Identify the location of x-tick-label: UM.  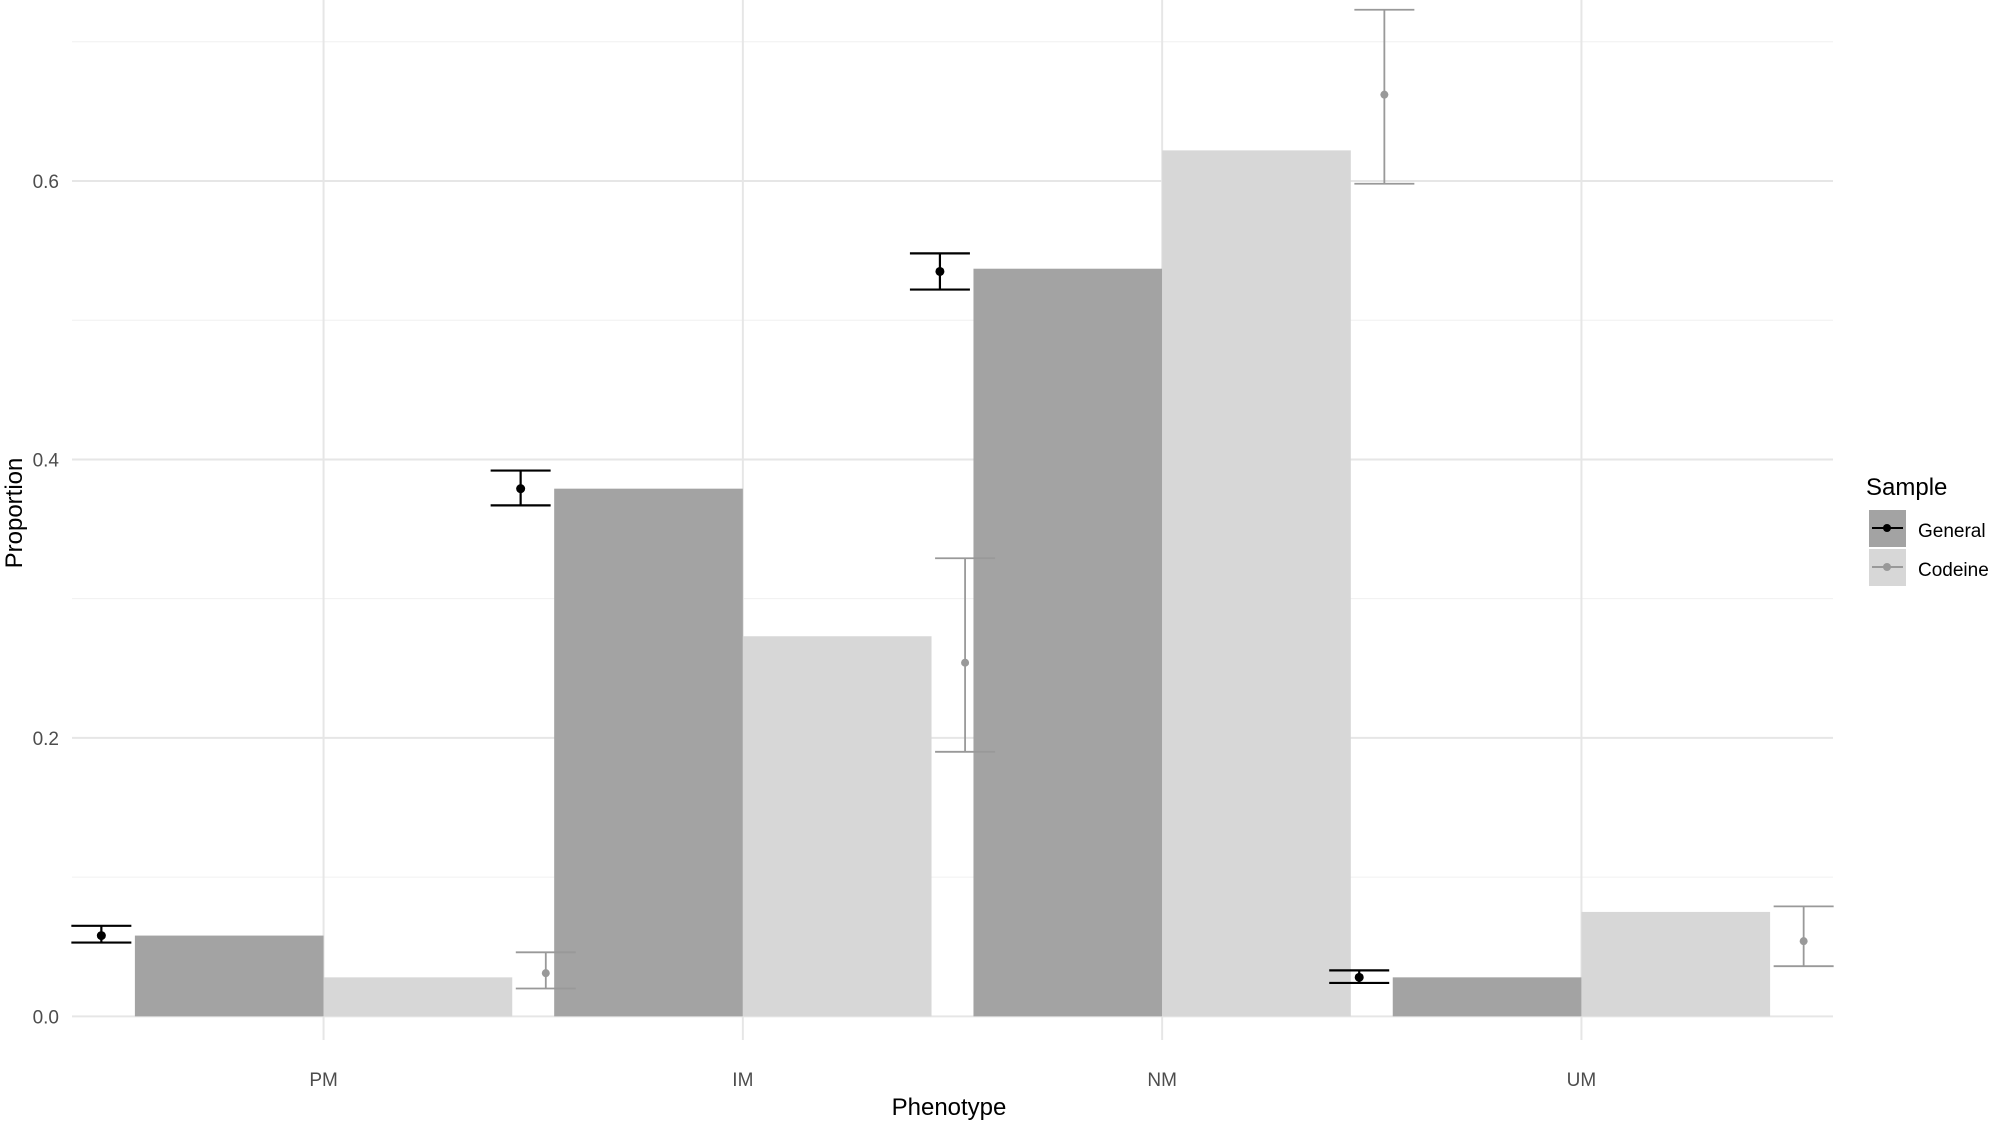
(1582, 1080).